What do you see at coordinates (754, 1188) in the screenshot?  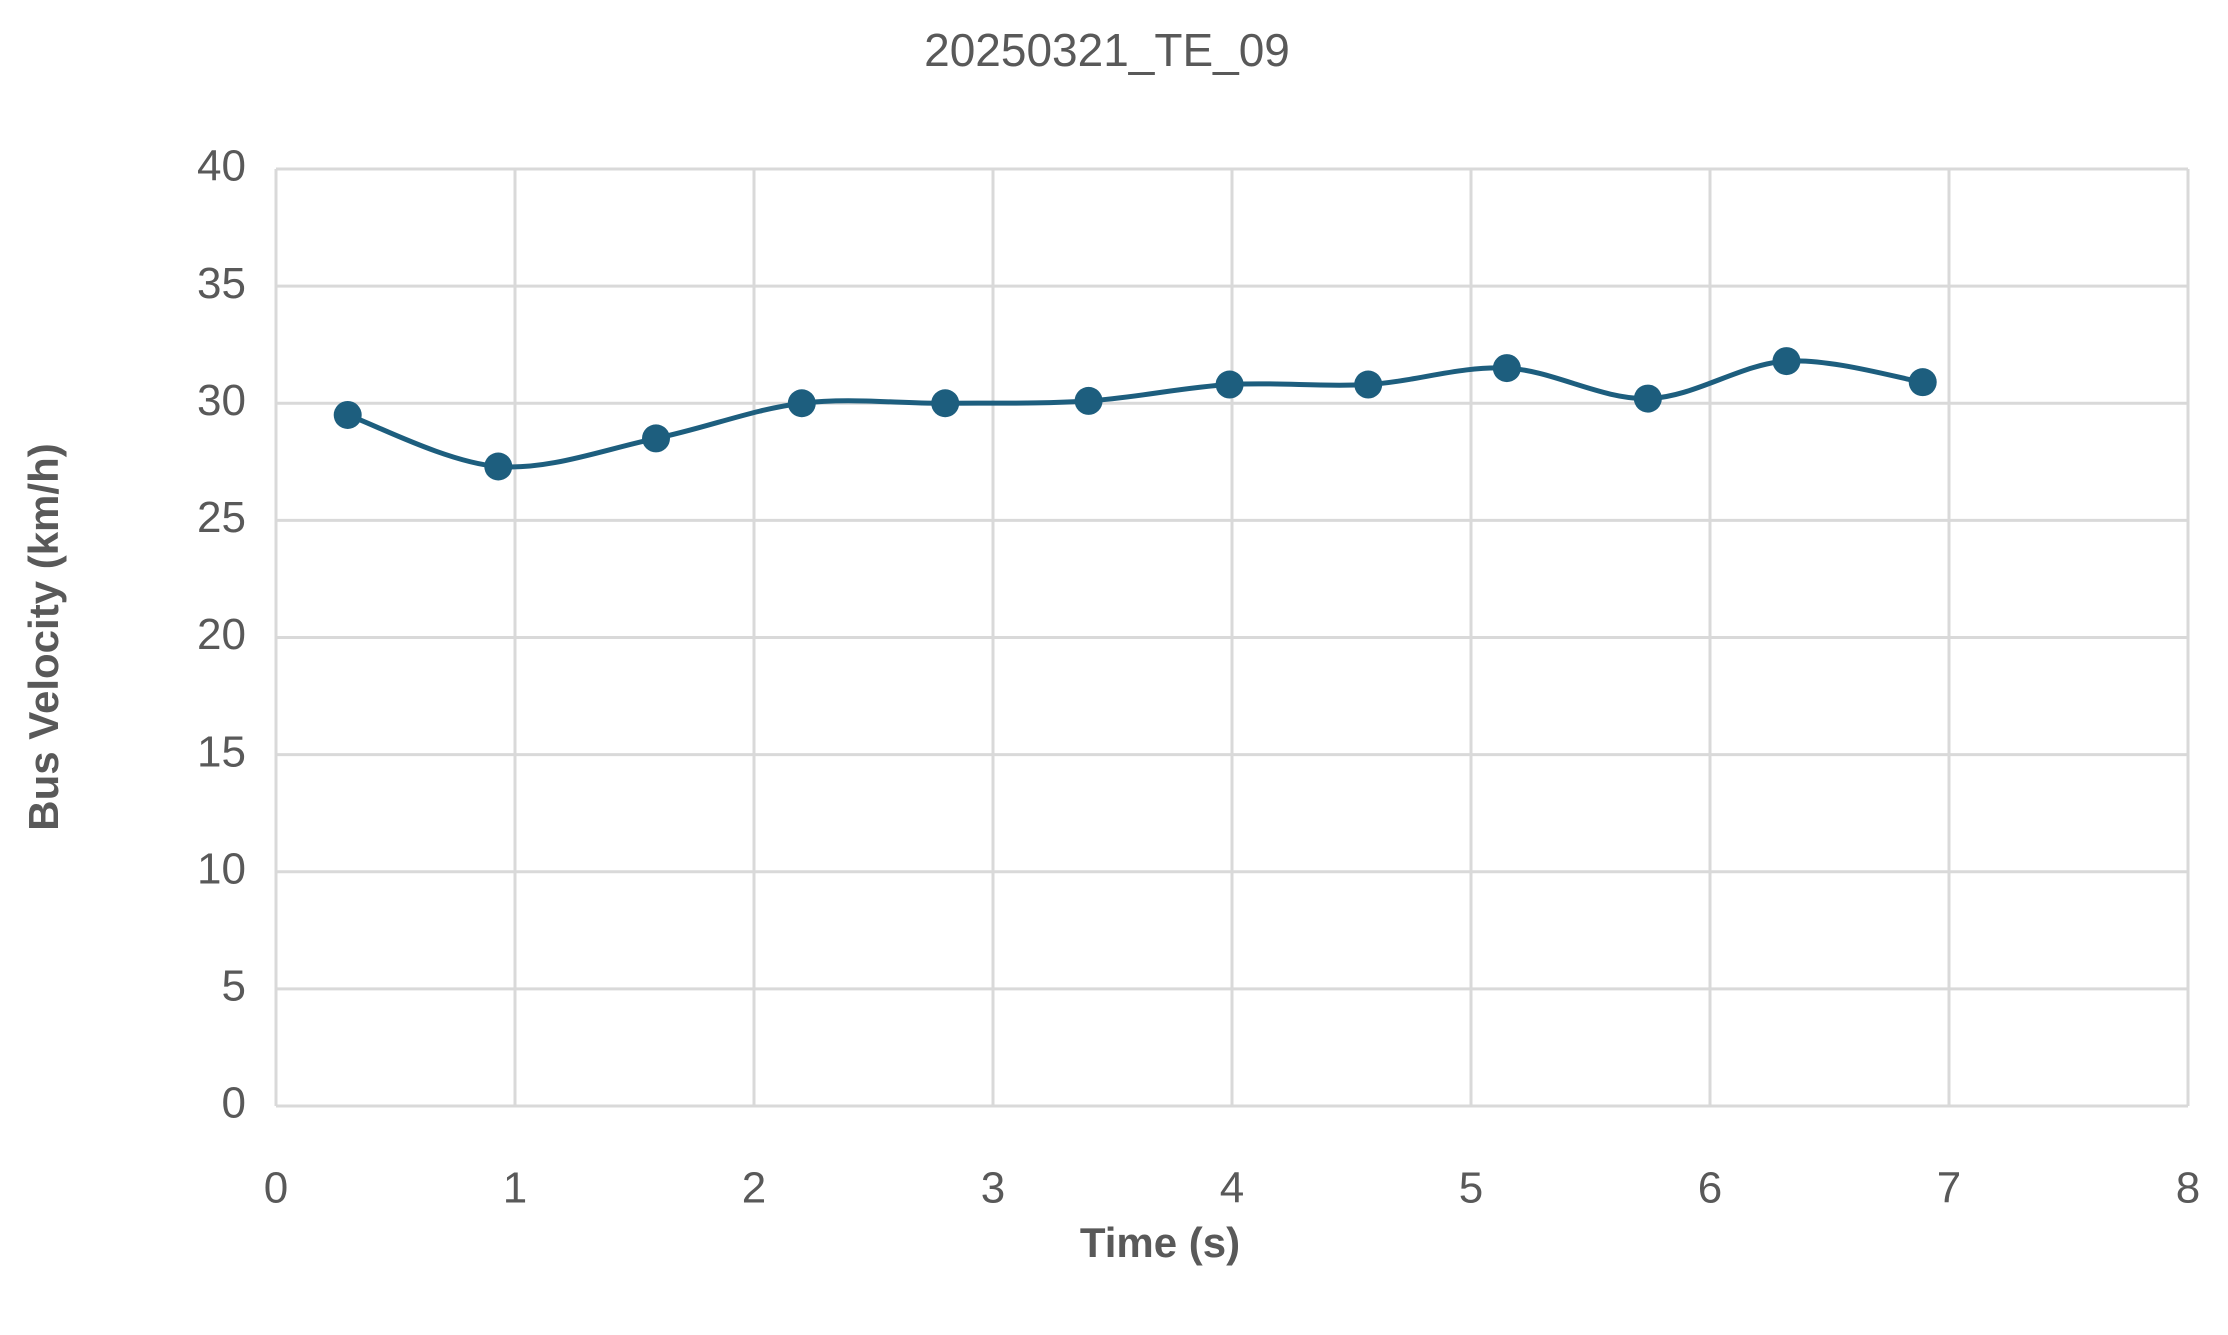 I see `x-tick-label: 2` at bounding box center [754, 1188].